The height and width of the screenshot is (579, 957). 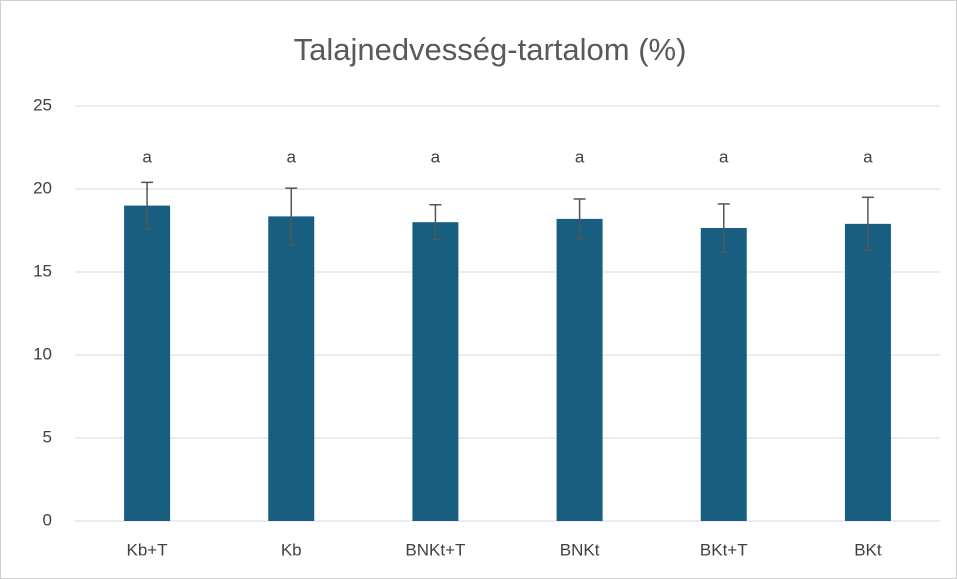 What do you see at coordinates (868, 549) in the screenshot?
I see `x-tick-label: BKt` at bounding box center [868, 549].